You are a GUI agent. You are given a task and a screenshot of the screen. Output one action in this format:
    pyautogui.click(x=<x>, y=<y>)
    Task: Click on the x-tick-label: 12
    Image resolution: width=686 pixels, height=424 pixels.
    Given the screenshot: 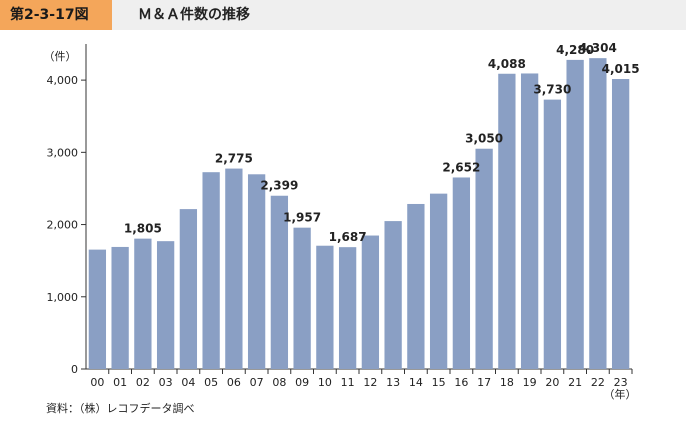 What is the action you would take?
    pyautogui.click(x=370, y=382)
    